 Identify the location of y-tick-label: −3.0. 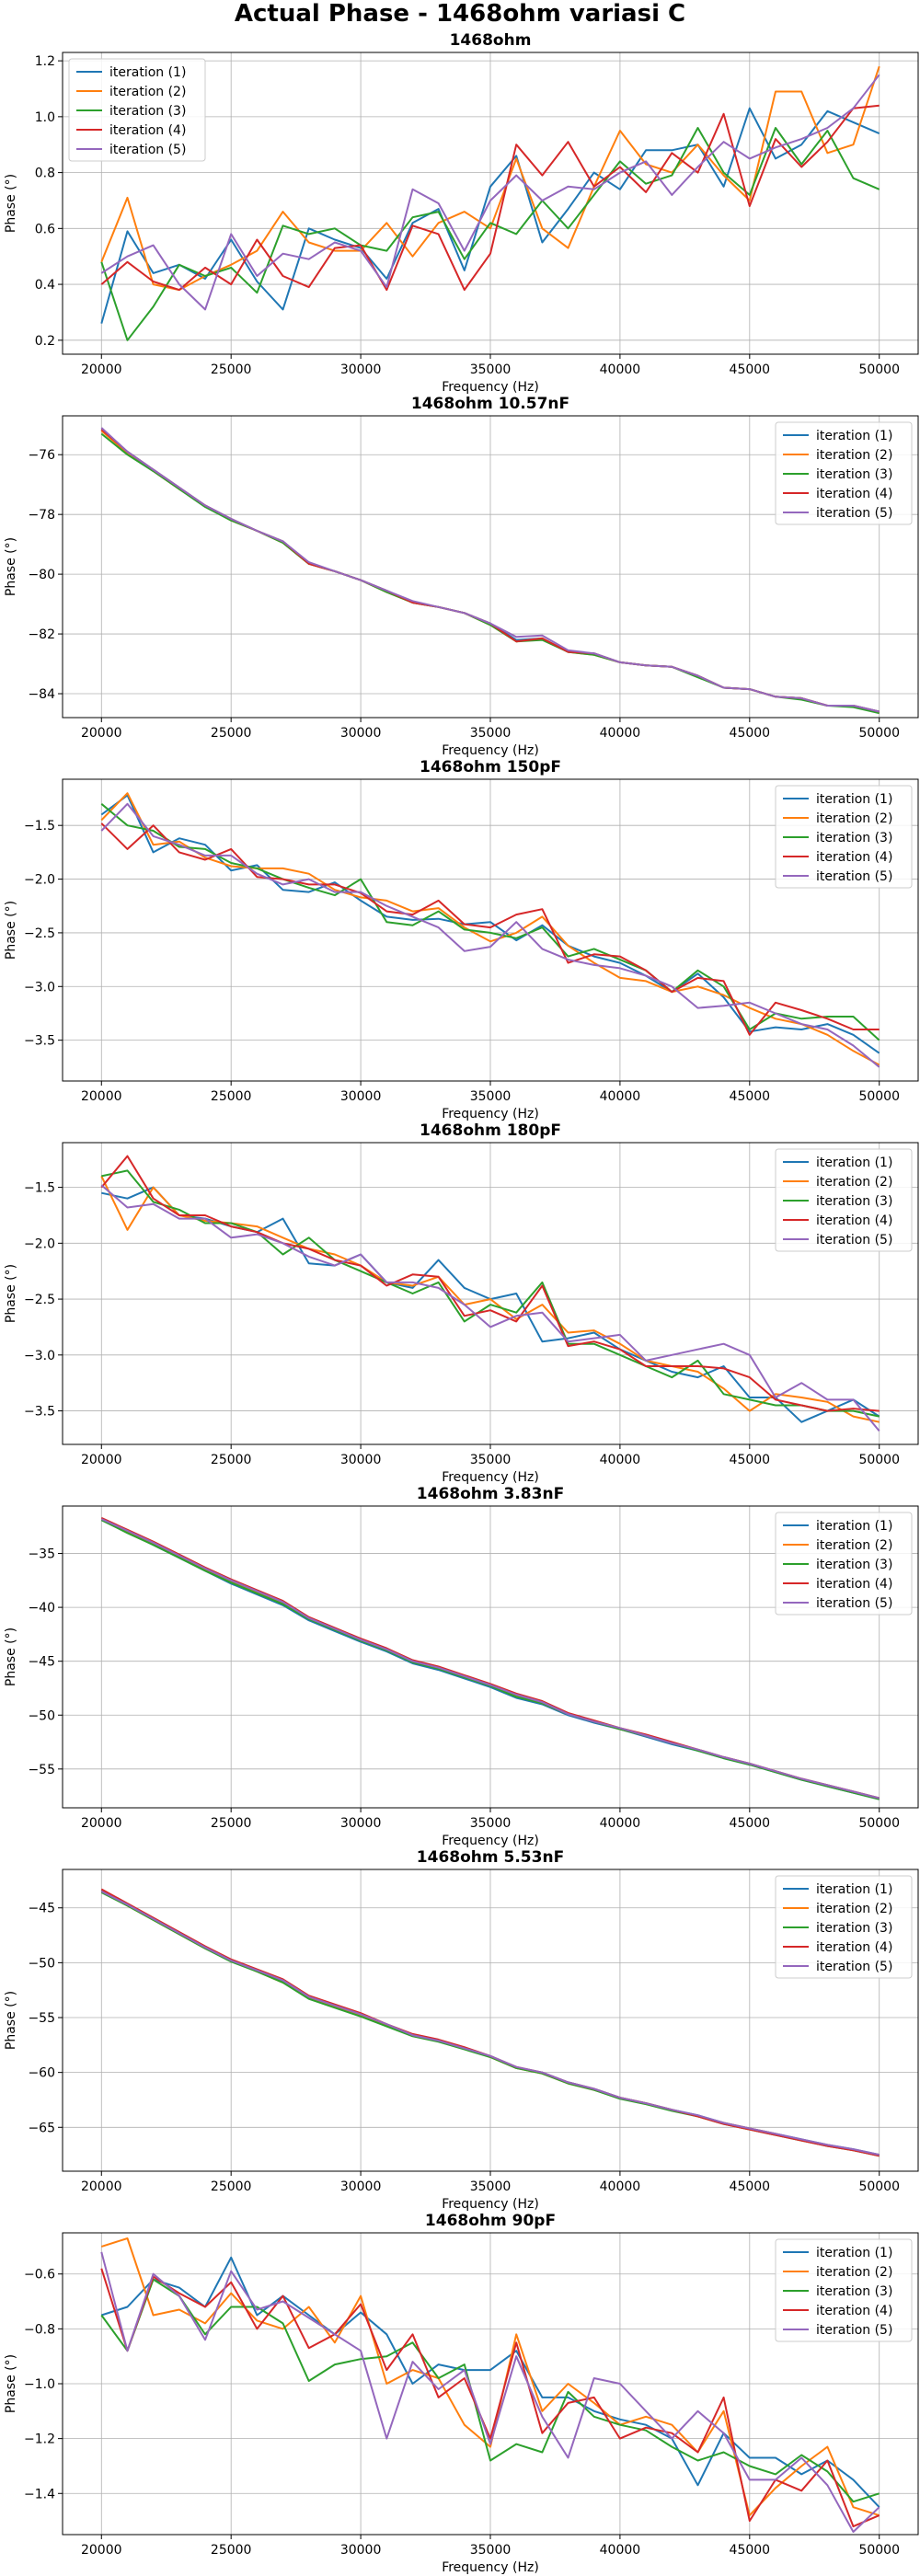
(39, 987).